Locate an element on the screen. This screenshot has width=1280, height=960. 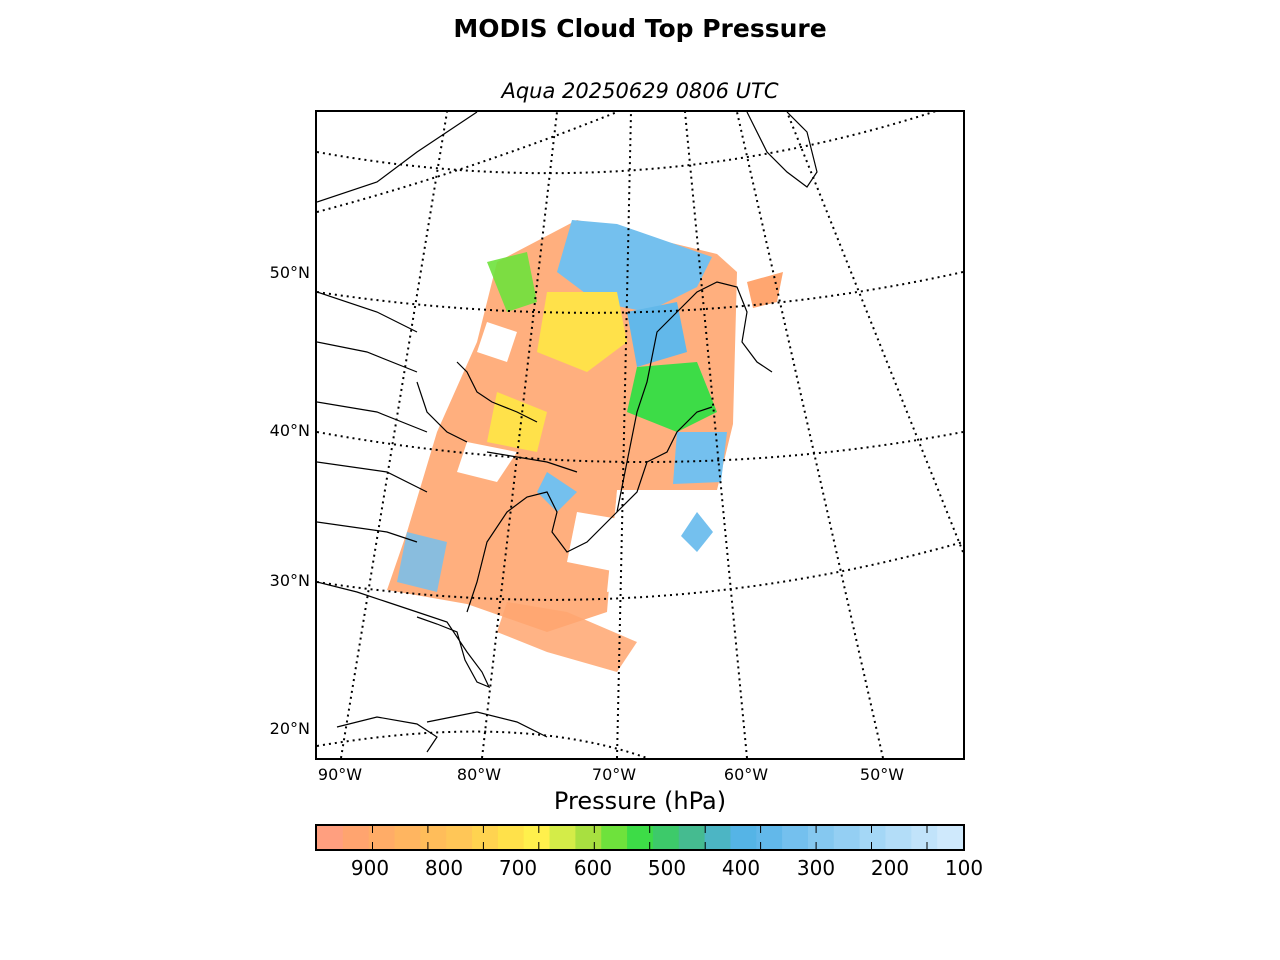
chart-title: MODIS Cloud Top Pressure is located at coordinates (640, 28).